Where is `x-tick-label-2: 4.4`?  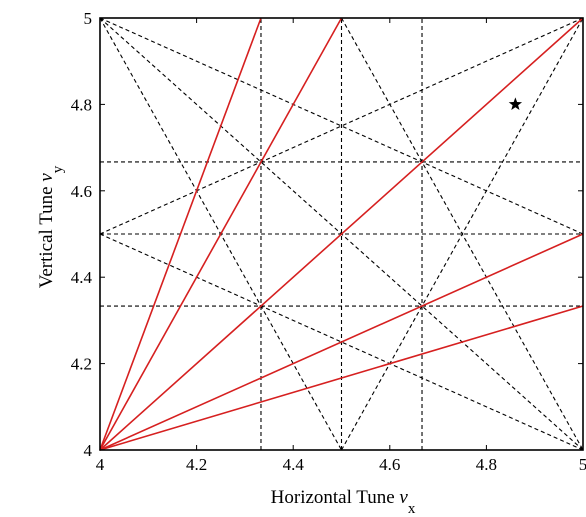 x-tick-label-2: 4.4 is located at coordinates (294, 464).